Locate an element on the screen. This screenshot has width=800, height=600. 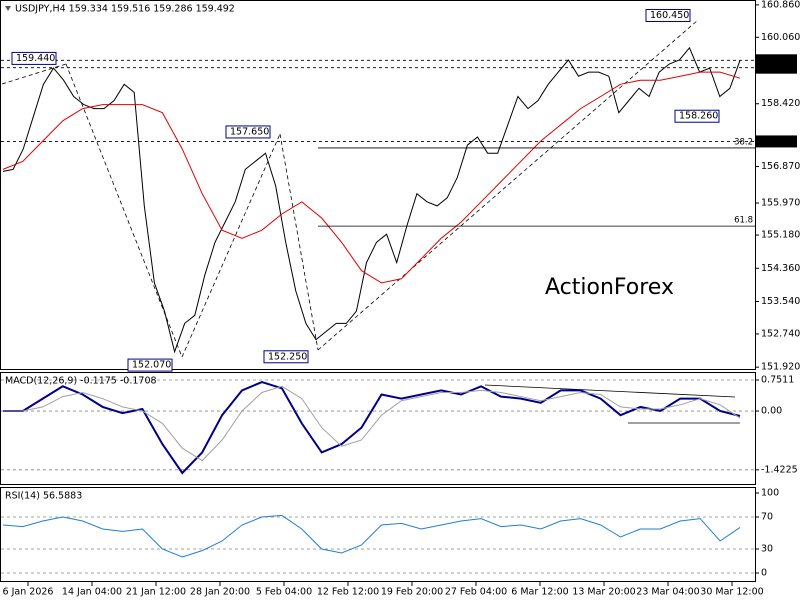
y-tick-label: 0.00 is located at coordinates (771, 411).